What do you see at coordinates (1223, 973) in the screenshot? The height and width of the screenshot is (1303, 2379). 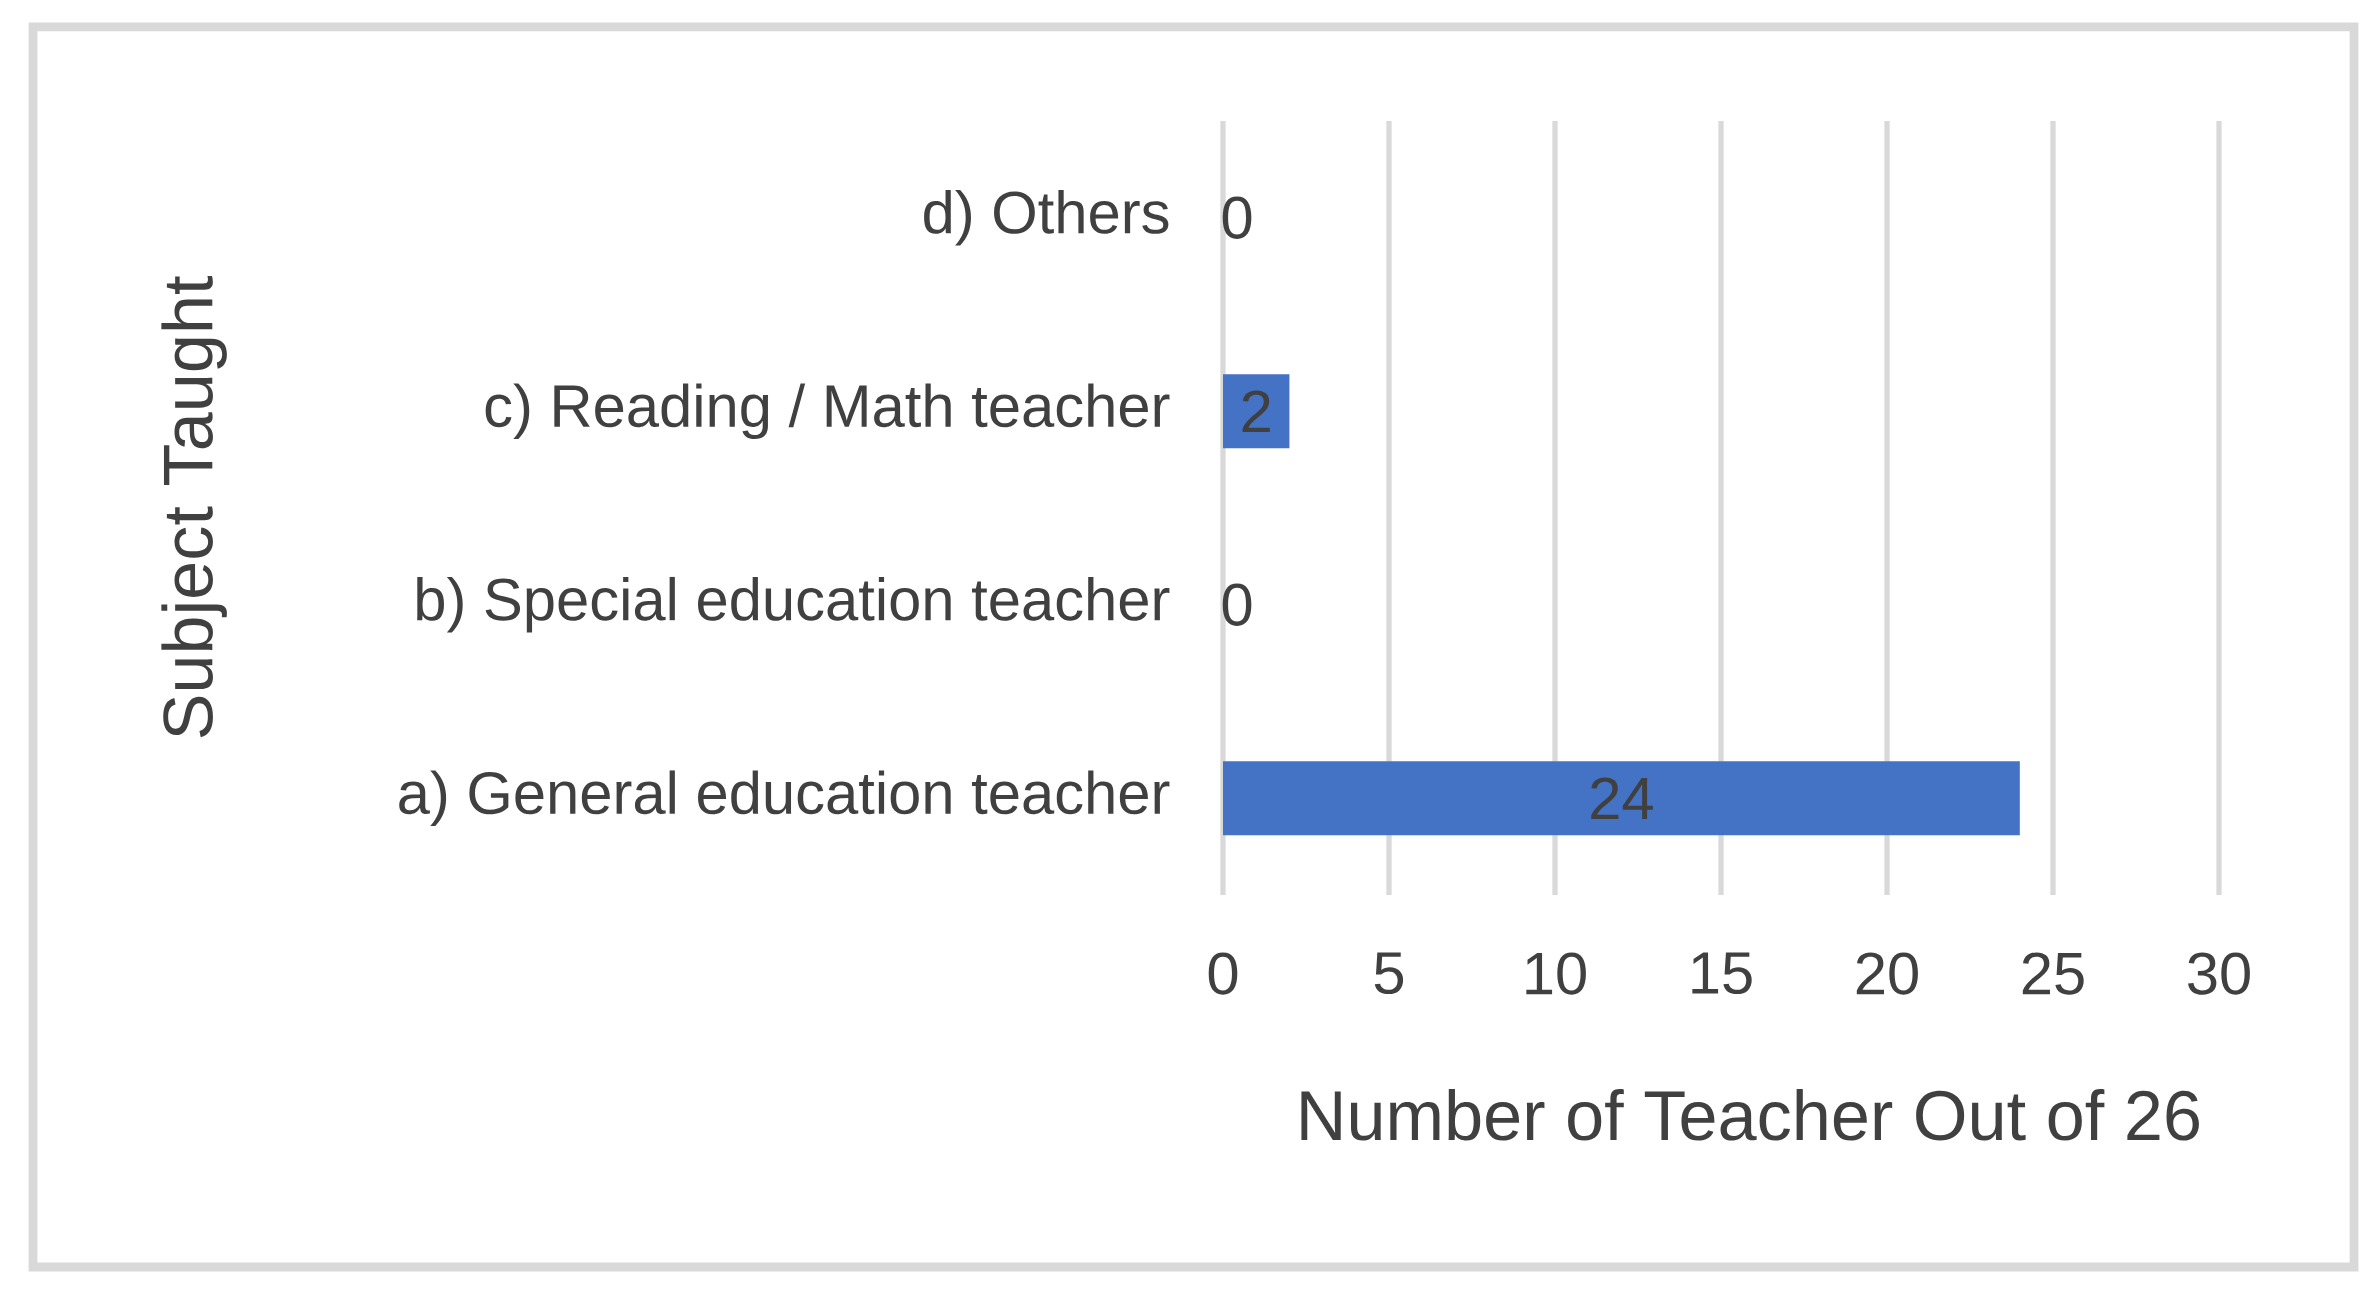 I see `x-tick-label: 0` at bounding box center [1223, 973].